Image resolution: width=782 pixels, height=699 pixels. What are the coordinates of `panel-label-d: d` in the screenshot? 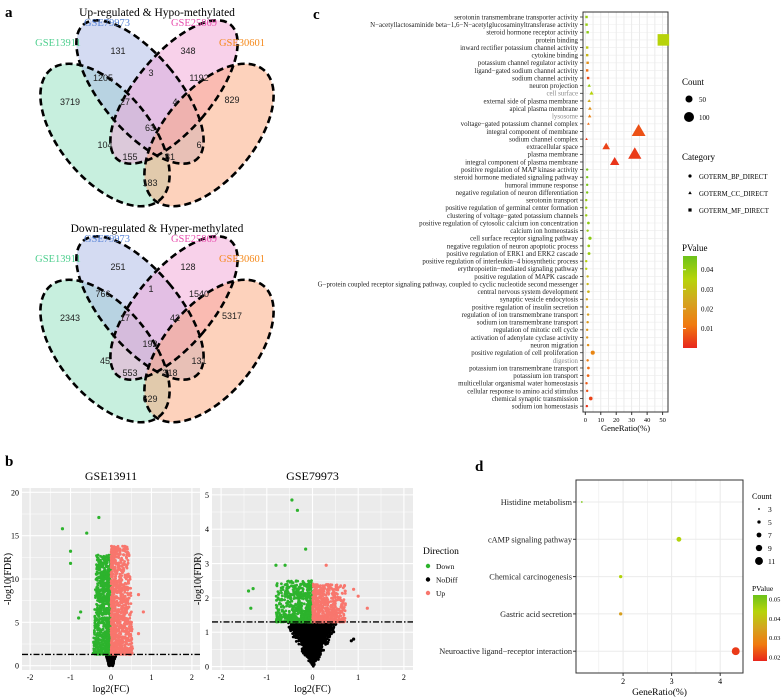 It's located at (479, 467).